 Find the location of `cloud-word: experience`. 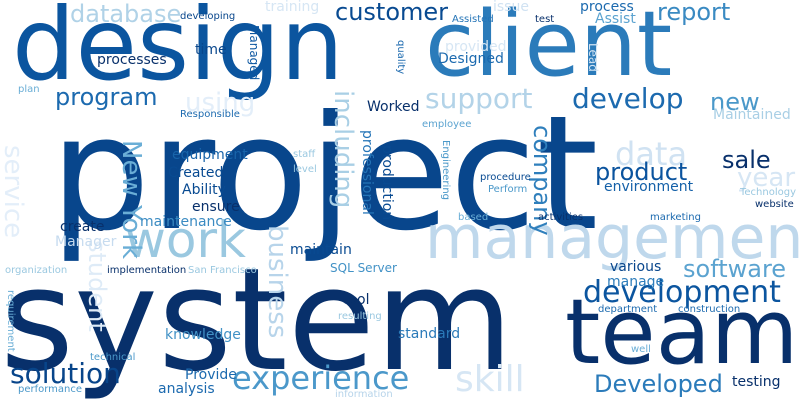

cloud-word: experience is located at coordinates (321, 378).